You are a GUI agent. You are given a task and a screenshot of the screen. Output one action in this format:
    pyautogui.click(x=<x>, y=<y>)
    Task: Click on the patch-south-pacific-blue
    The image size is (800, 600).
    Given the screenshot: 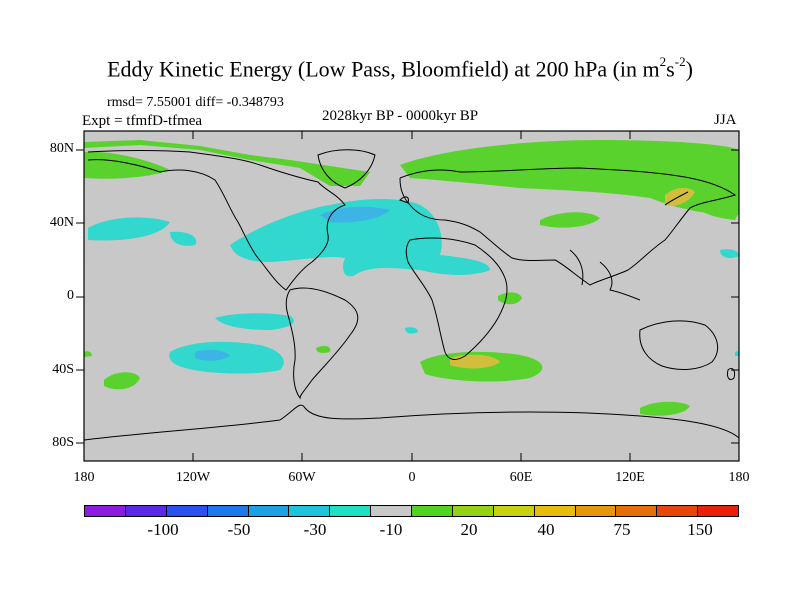 What is the action you would take?
    pyautogui.click(x=212, y=355)
    